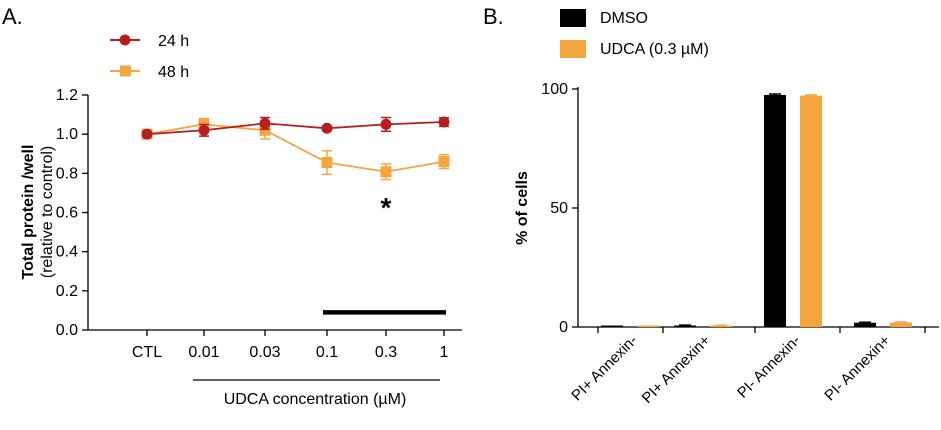 The height and width of the screenshot is (430, 941). I want to click on panel-a-xtick-label: 0.3, so click(386, 352).